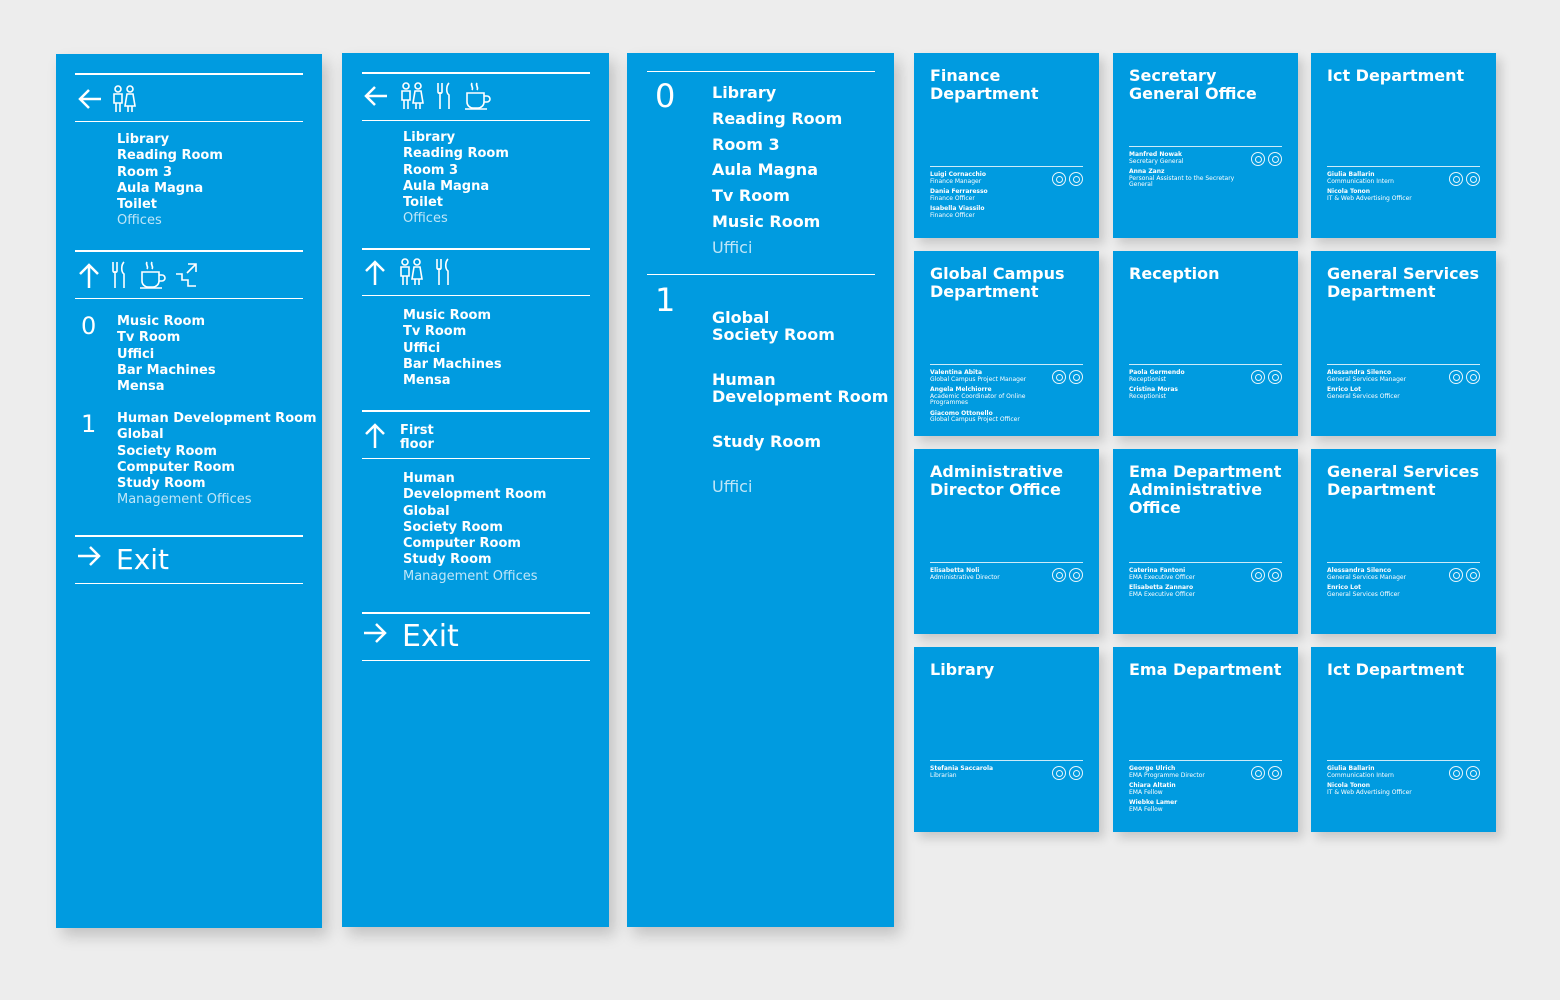 The height and width of the screenshot is (1000, 1560). I want to click on floor-number: 1, so click(89, 424).